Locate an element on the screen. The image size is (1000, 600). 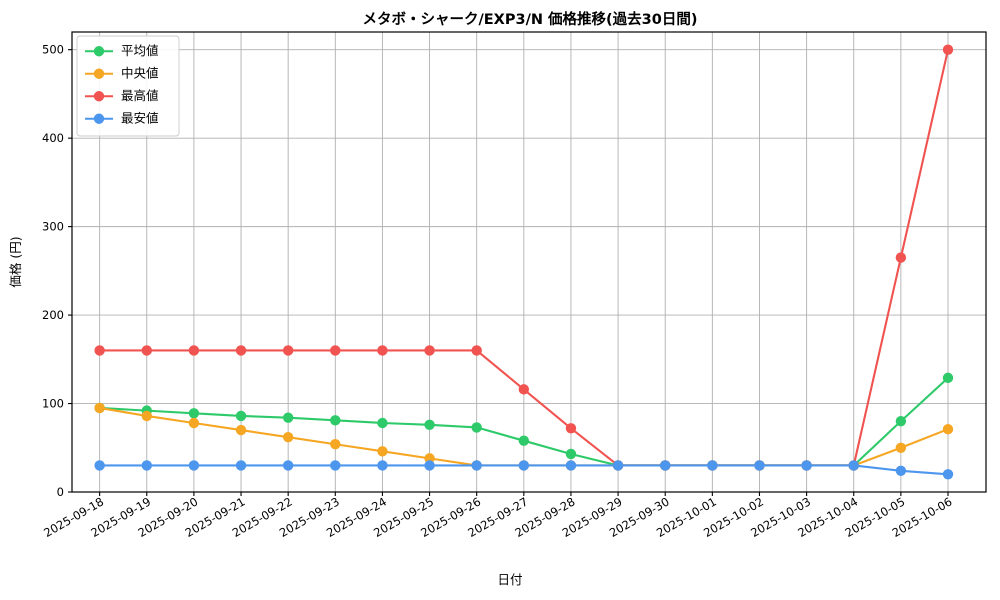
legend-label: 平均値 is located at coordinates (140, 50).